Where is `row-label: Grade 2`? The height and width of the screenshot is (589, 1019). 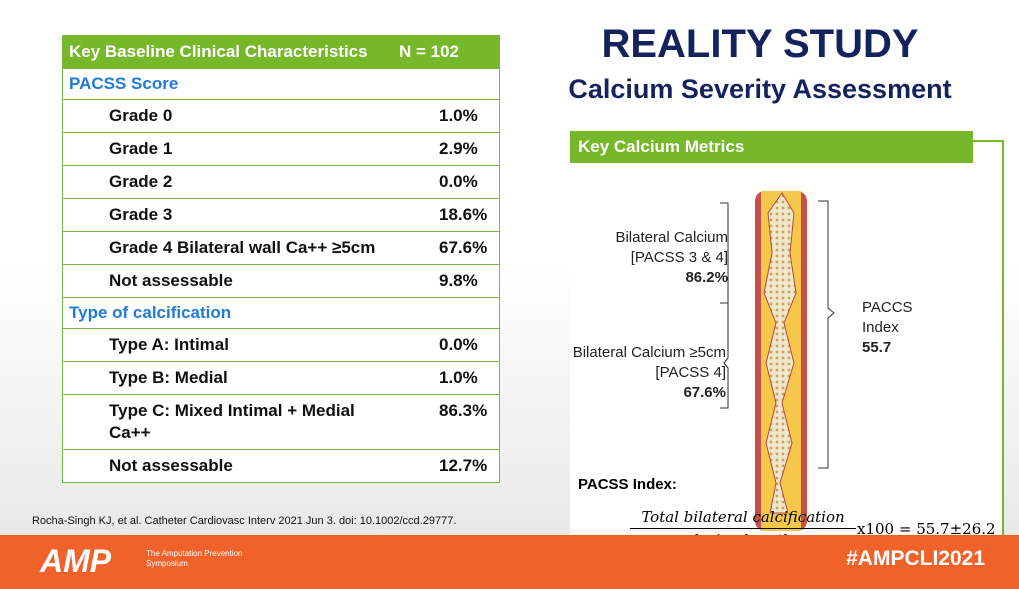
row-label: Grade 2 is located at coordinates (141, 181).